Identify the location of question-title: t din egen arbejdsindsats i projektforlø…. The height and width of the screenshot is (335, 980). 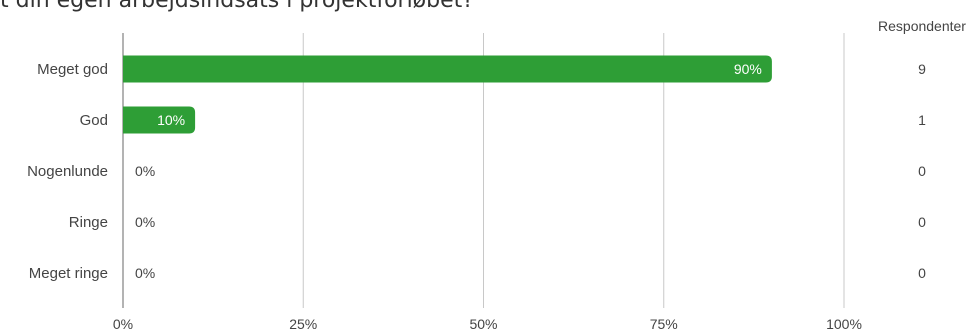
(237, 6).